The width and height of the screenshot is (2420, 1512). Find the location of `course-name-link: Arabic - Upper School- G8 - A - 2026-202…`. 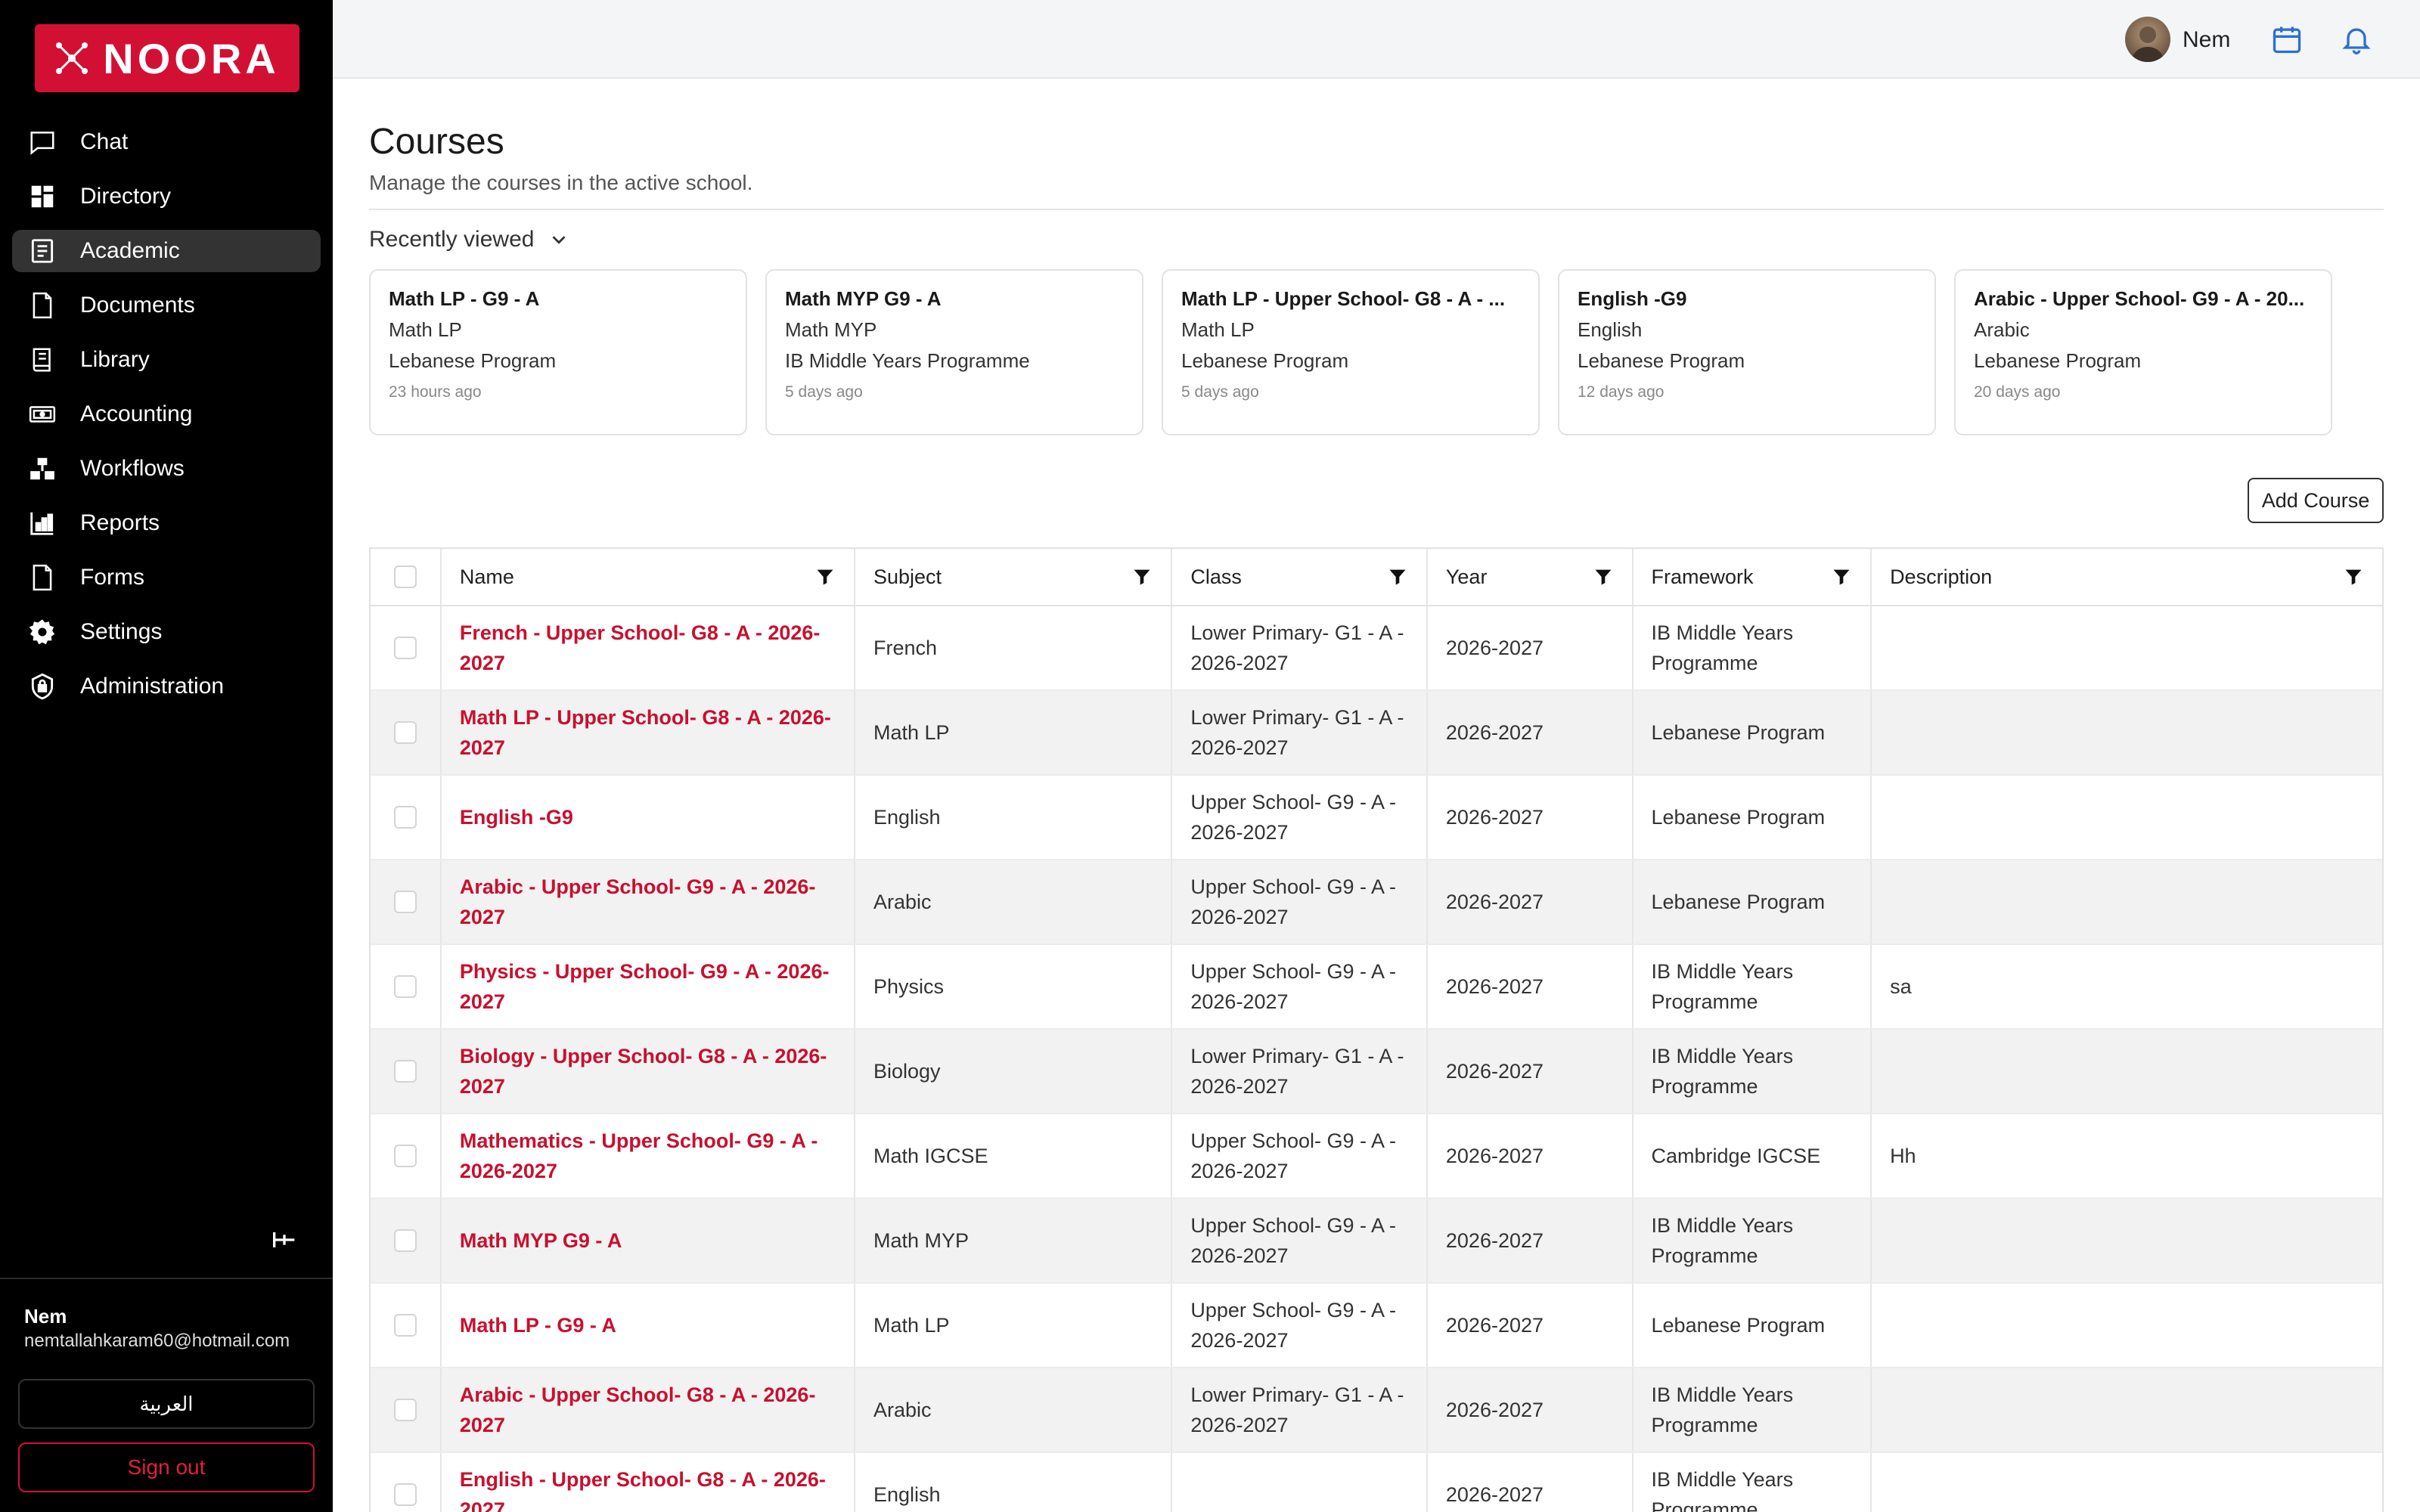

course-name-link: Arabic - Upper School- G8 - A - 2026-202… is located at coordinates (637, 1409).